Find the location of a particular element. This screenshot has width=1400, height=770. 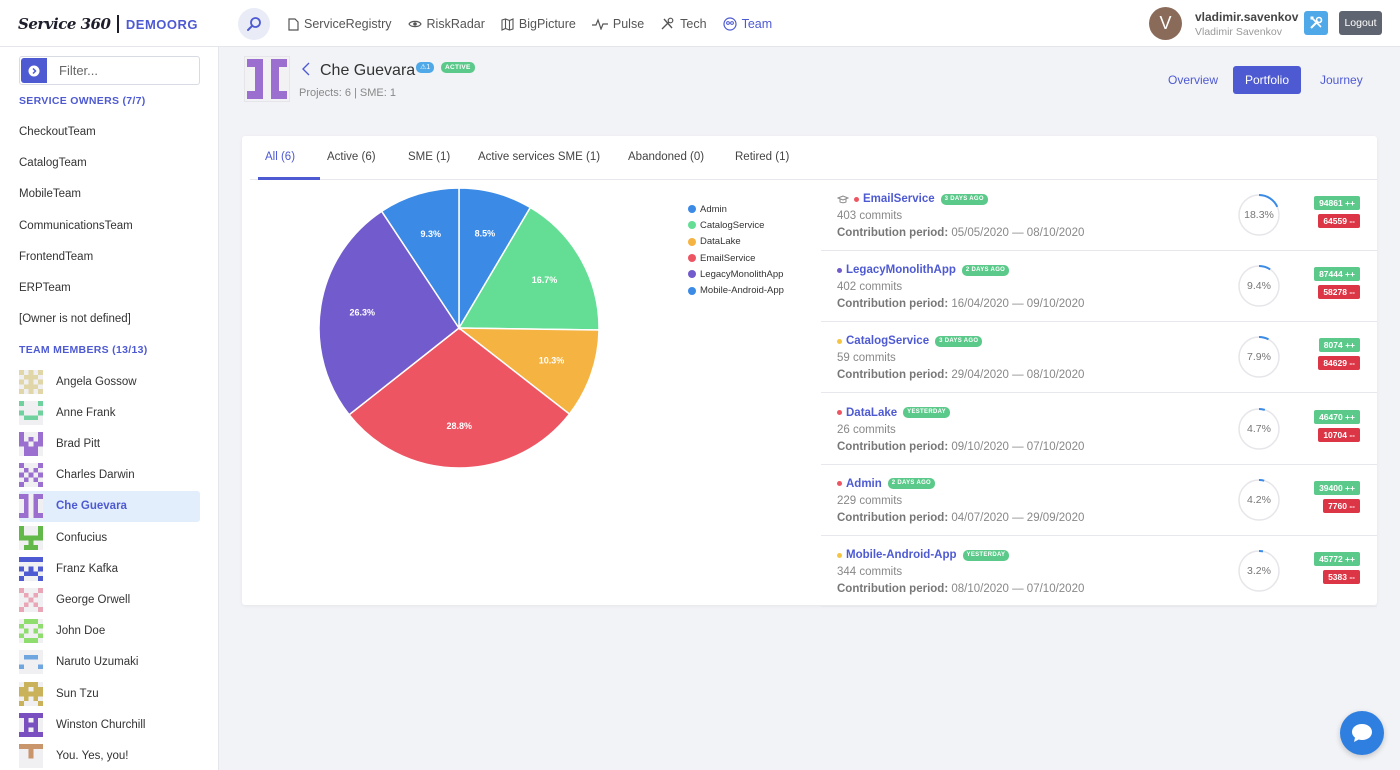

pie-slice-legacymonolithapp is located at coordinates (389, 313).